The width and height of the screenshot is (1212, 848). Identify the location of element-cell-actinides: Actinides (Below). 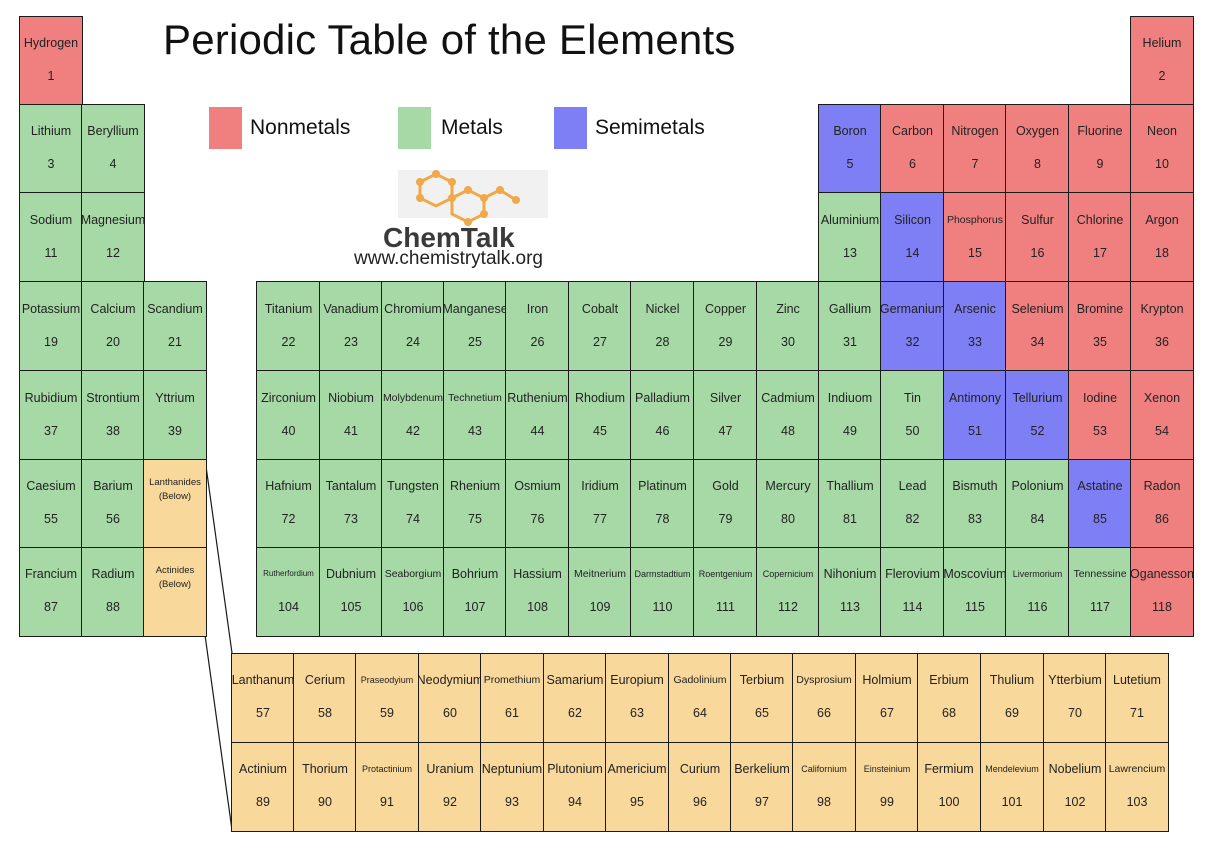
(175, 592).